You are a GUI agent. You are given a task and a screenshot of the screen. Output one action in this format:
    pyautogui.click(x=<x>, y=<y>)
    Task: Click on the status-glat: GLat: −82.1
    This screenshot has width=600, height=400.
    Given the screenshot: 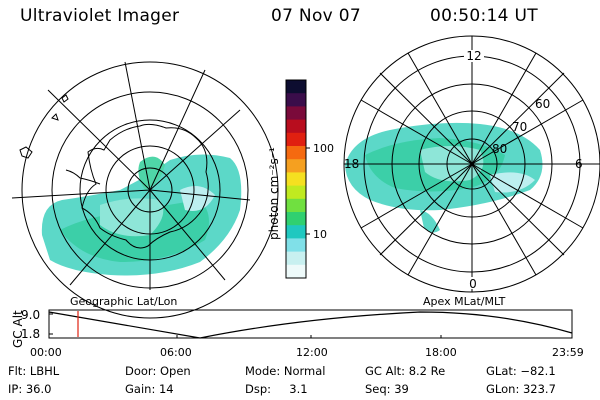 What is the action you would take?
    pyautogui.click(x=521, y=371)
    